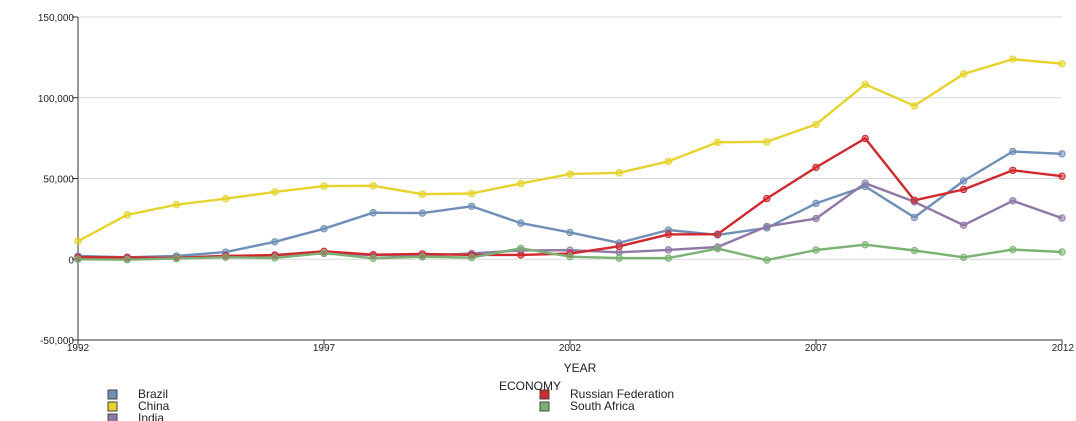 The image size is (1076, 421). What do you see at coordinates (151, 416) in the screenshot?
I see `legend-label-india: India` at bounding box center [151, 416].